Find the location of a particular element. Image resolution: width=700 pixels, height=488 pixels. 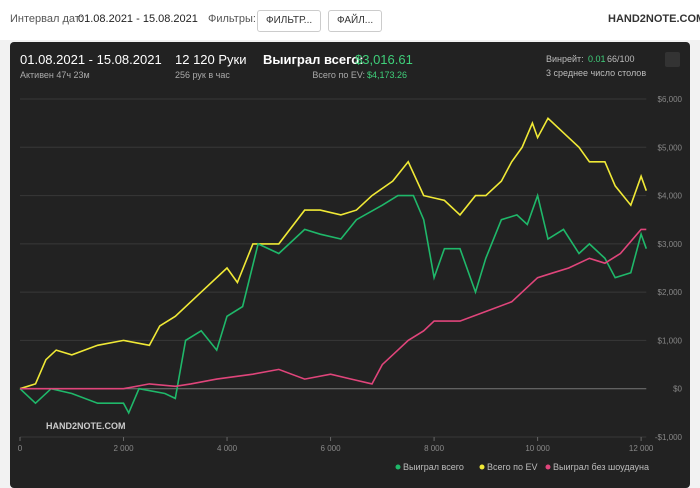

logo: HAND2NOTE.COM is located at coordinates (654, 19).